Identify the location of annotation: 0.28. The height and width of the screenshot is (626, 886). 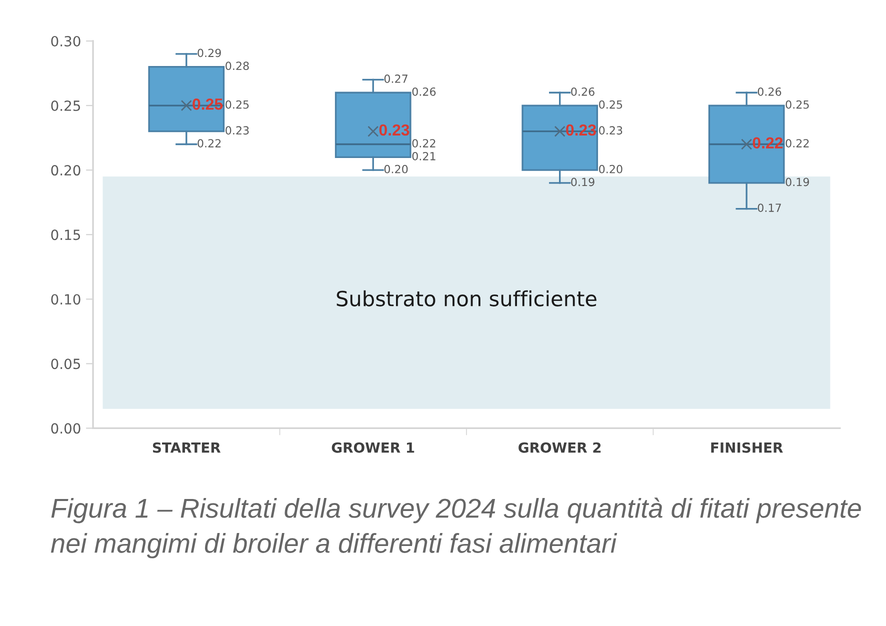
(237, 66).